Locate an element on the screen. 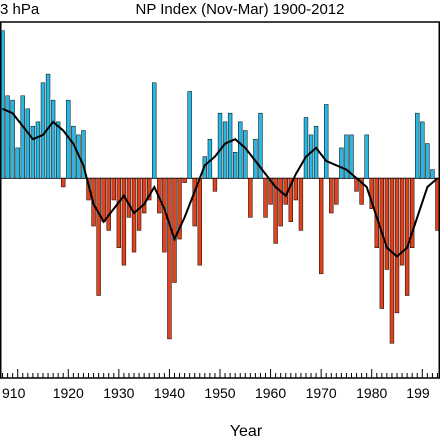 The height and width of the screenshot is (440, 440). bar-1975 is located at coordinates (346, 156).